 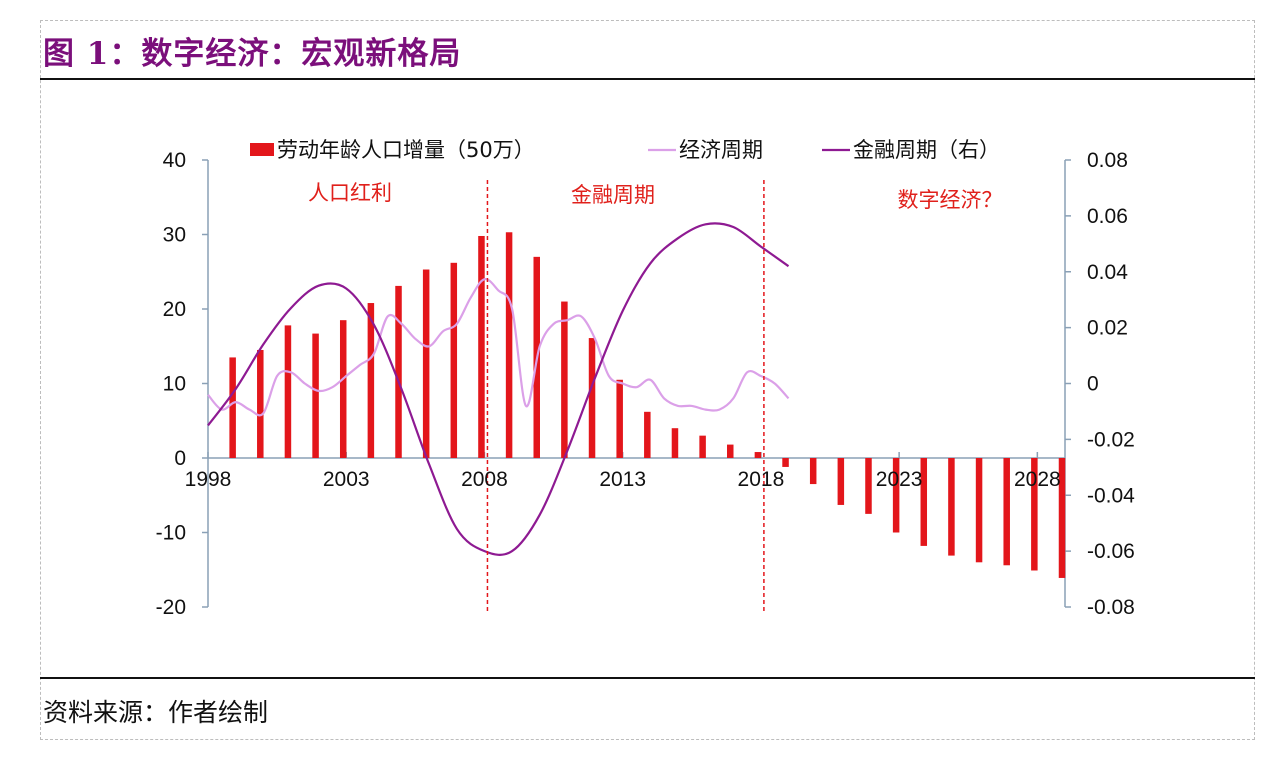 What do you see at coordinates (174, 309) in the screenshot?
I see `left-tick-label: 20` at bounding box center [174, 309].